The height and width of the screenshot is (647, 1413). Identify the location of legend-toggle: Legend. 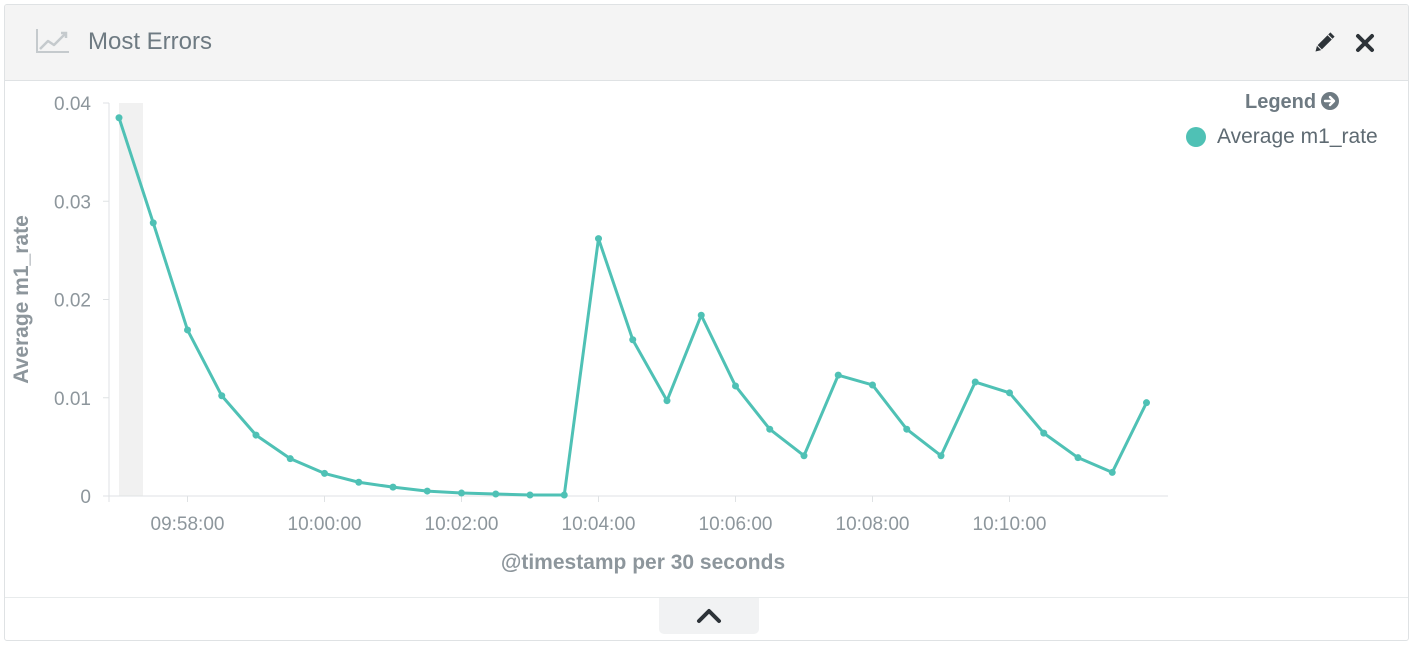
(1292, 103).